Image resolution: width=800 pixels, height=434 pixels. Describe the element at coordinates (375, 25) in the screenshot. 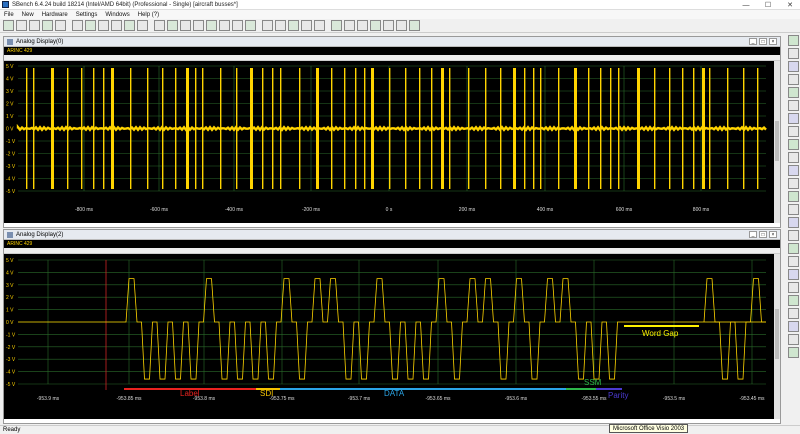

I see `cascade-icon` at that location.